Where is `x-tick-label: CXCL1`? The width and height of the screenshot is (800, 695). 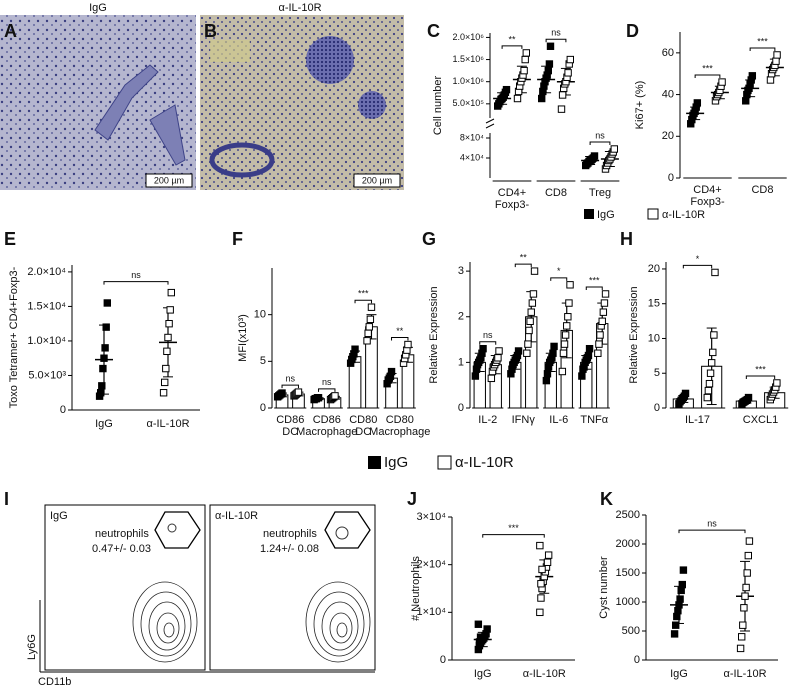
x-tick-label: CXCL1 is located at coordinates (760, 420).